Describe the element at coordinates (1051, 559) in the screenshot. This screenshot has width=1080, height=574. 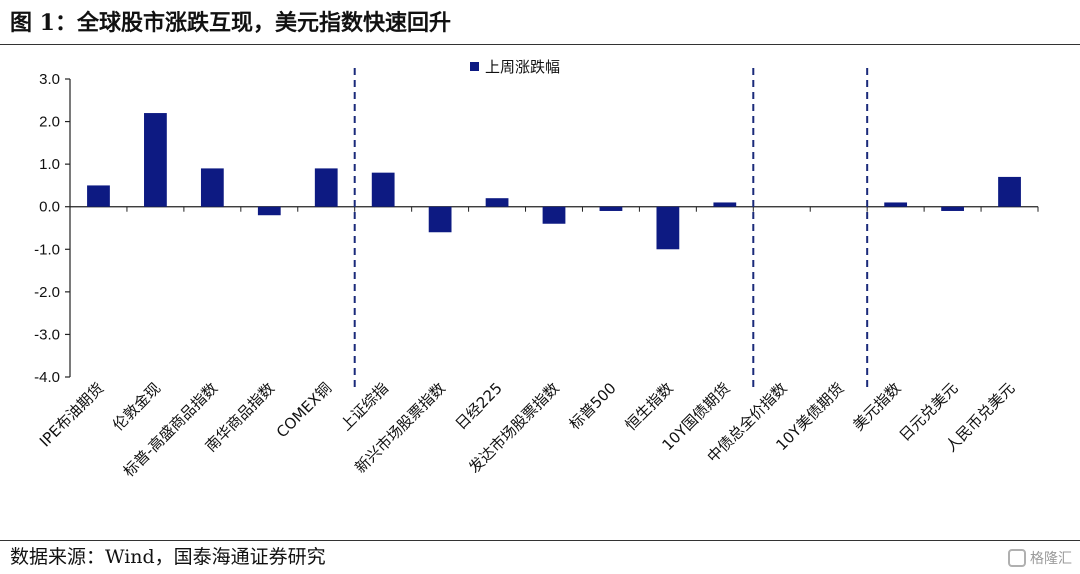
I see `watermark-text: 格隆汇` at that location.